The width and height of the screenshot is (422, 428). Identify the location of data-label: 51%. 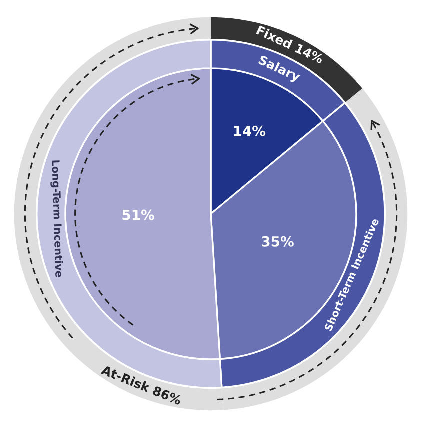
(138, 215).